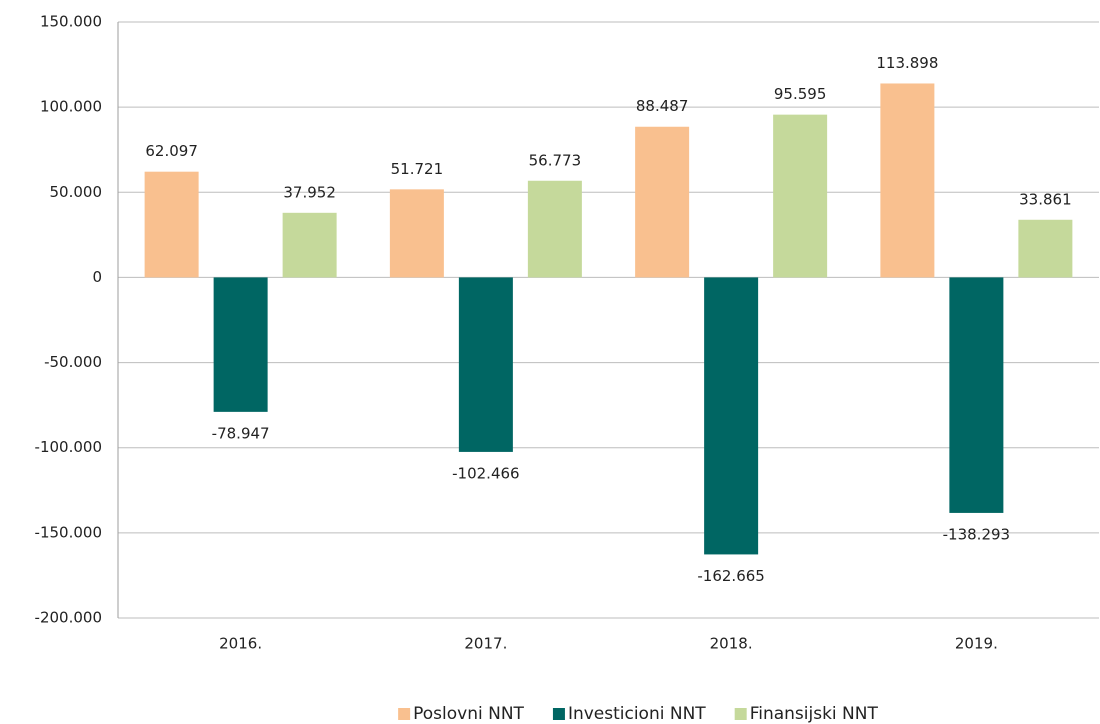  What do you see at coordinates (907, 63) in the screenshot?
I see `data-label: 113.898` at bounding box center [907, 63].